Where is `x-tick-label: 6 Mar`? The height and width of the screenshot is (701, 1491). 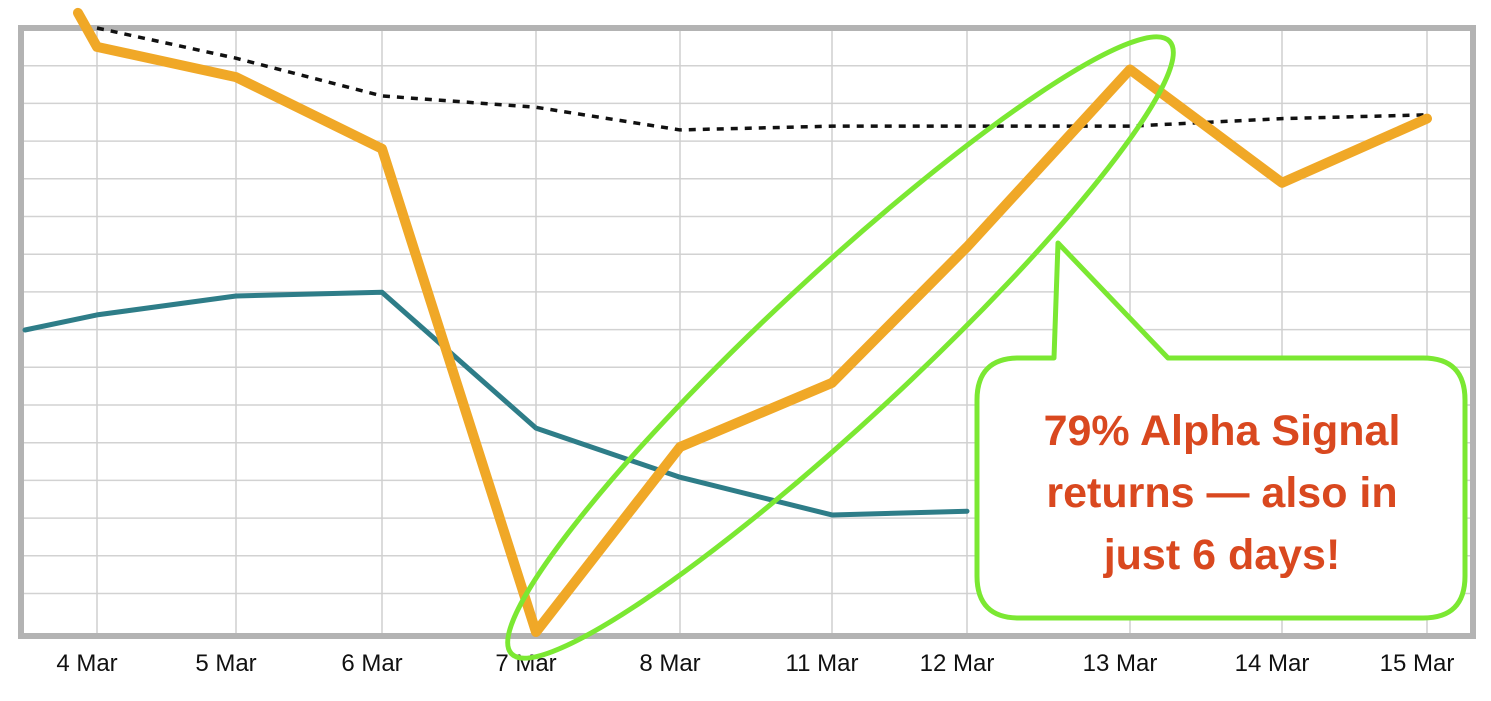 x-tick-label: 6 Mar is located at coordinates (371, 663).